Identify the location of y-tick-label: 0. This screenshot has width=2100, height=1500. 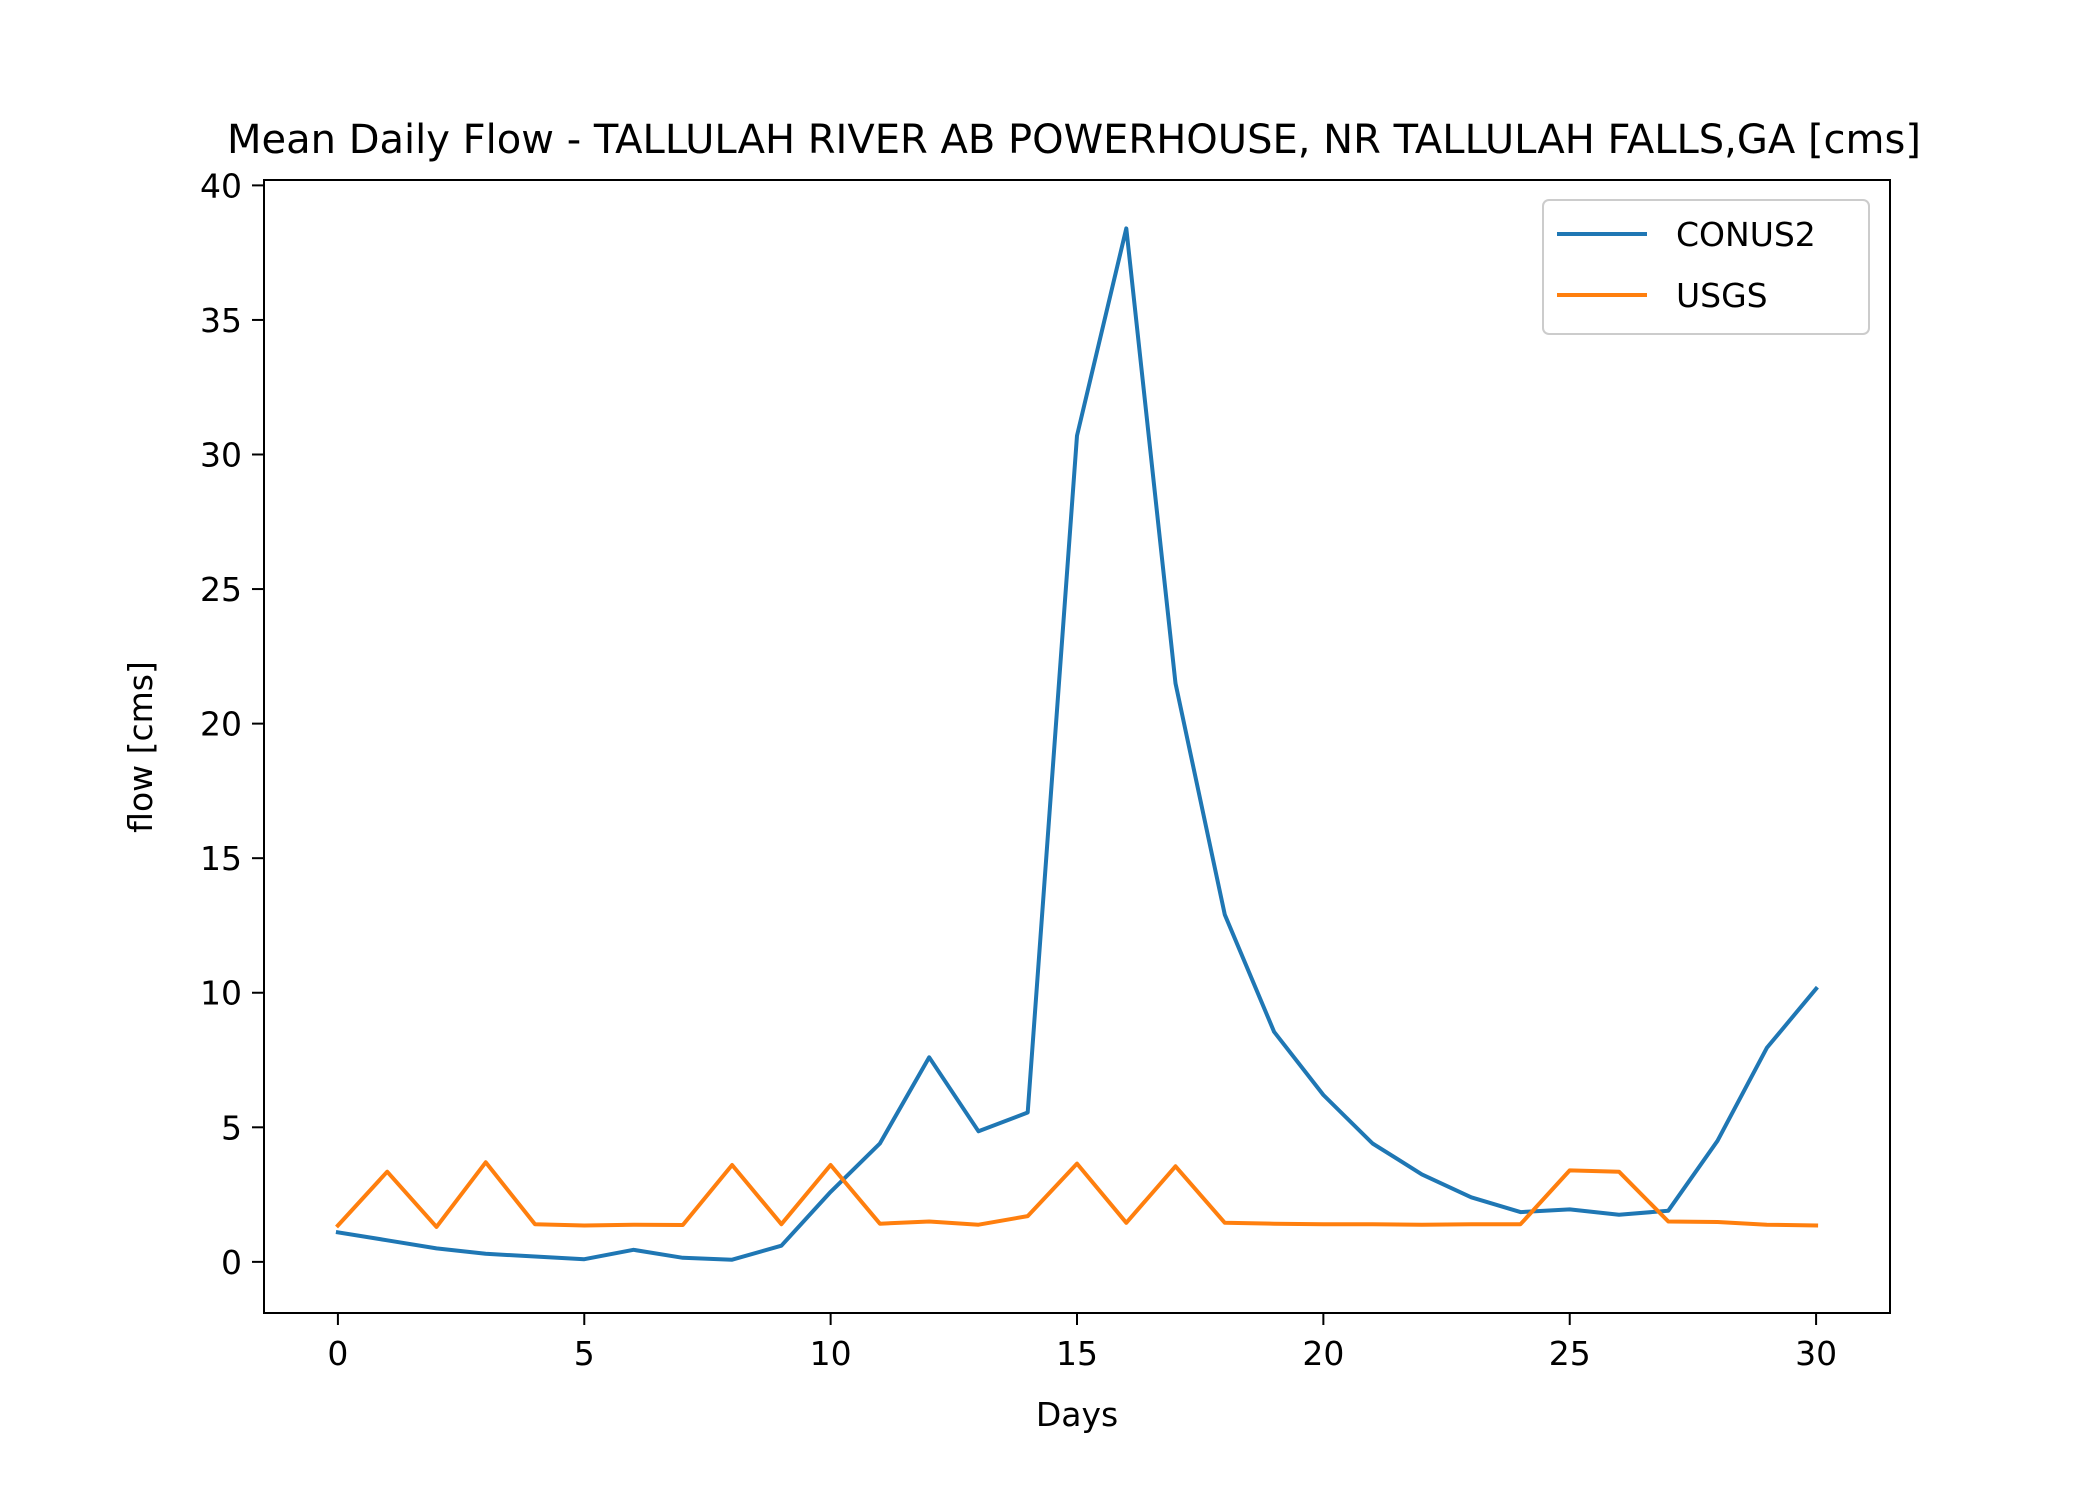
(231, 1262).